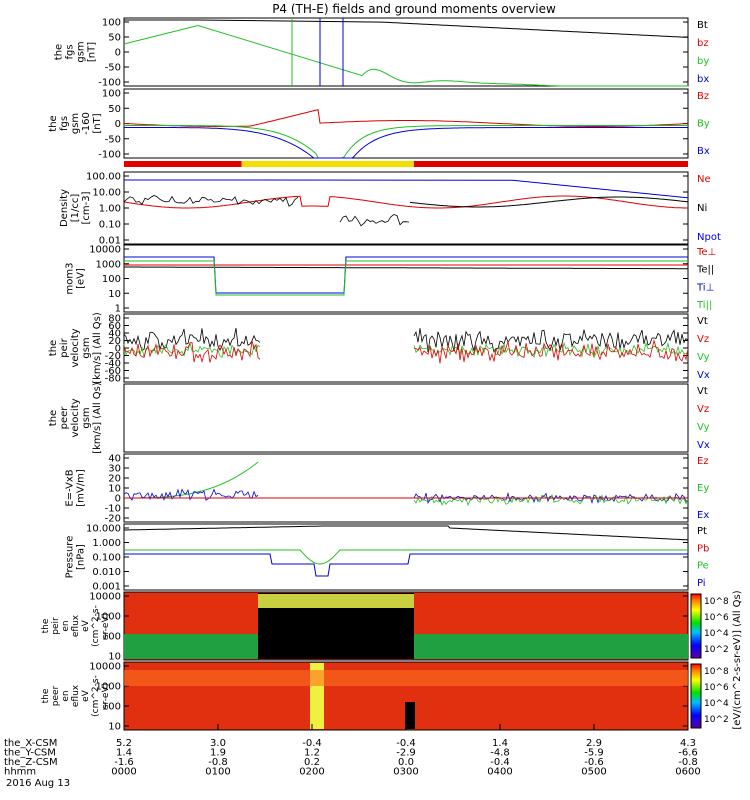 The image size is (750, 800). I want to click on x-tick-label: 0100, so click(217, 772).